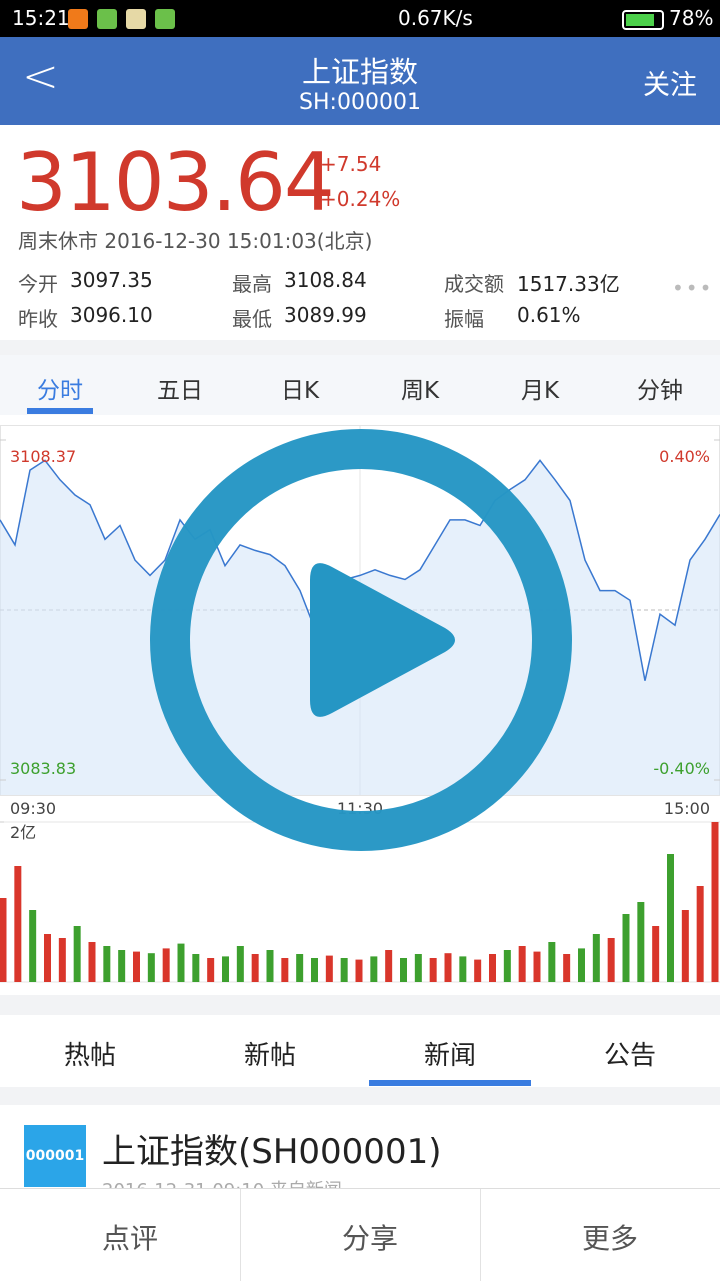 This screenshot has height=1281, width=720. I want to click on market-status: 周末休市 2016-12-30 15:01:03(北京), so click(195, 241).